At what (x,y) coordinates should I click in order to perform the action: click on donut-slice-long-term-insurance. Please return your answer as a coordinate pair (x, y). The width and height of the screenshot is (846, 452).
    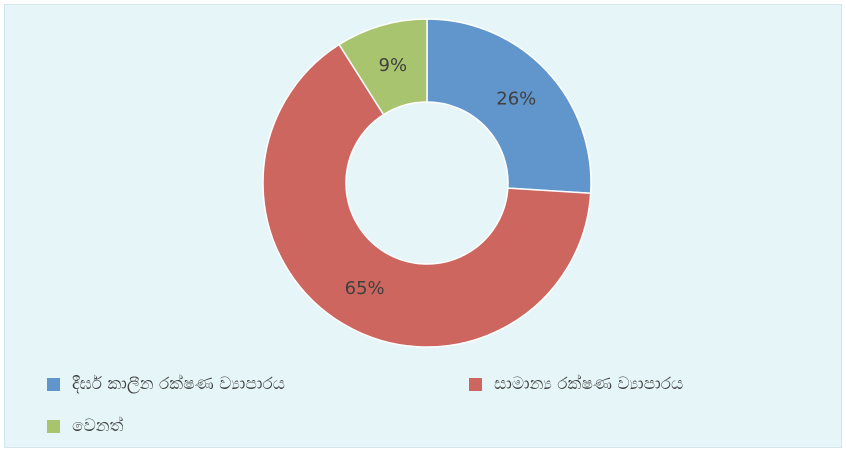
    Looking at the image, I should click on (509, 106).